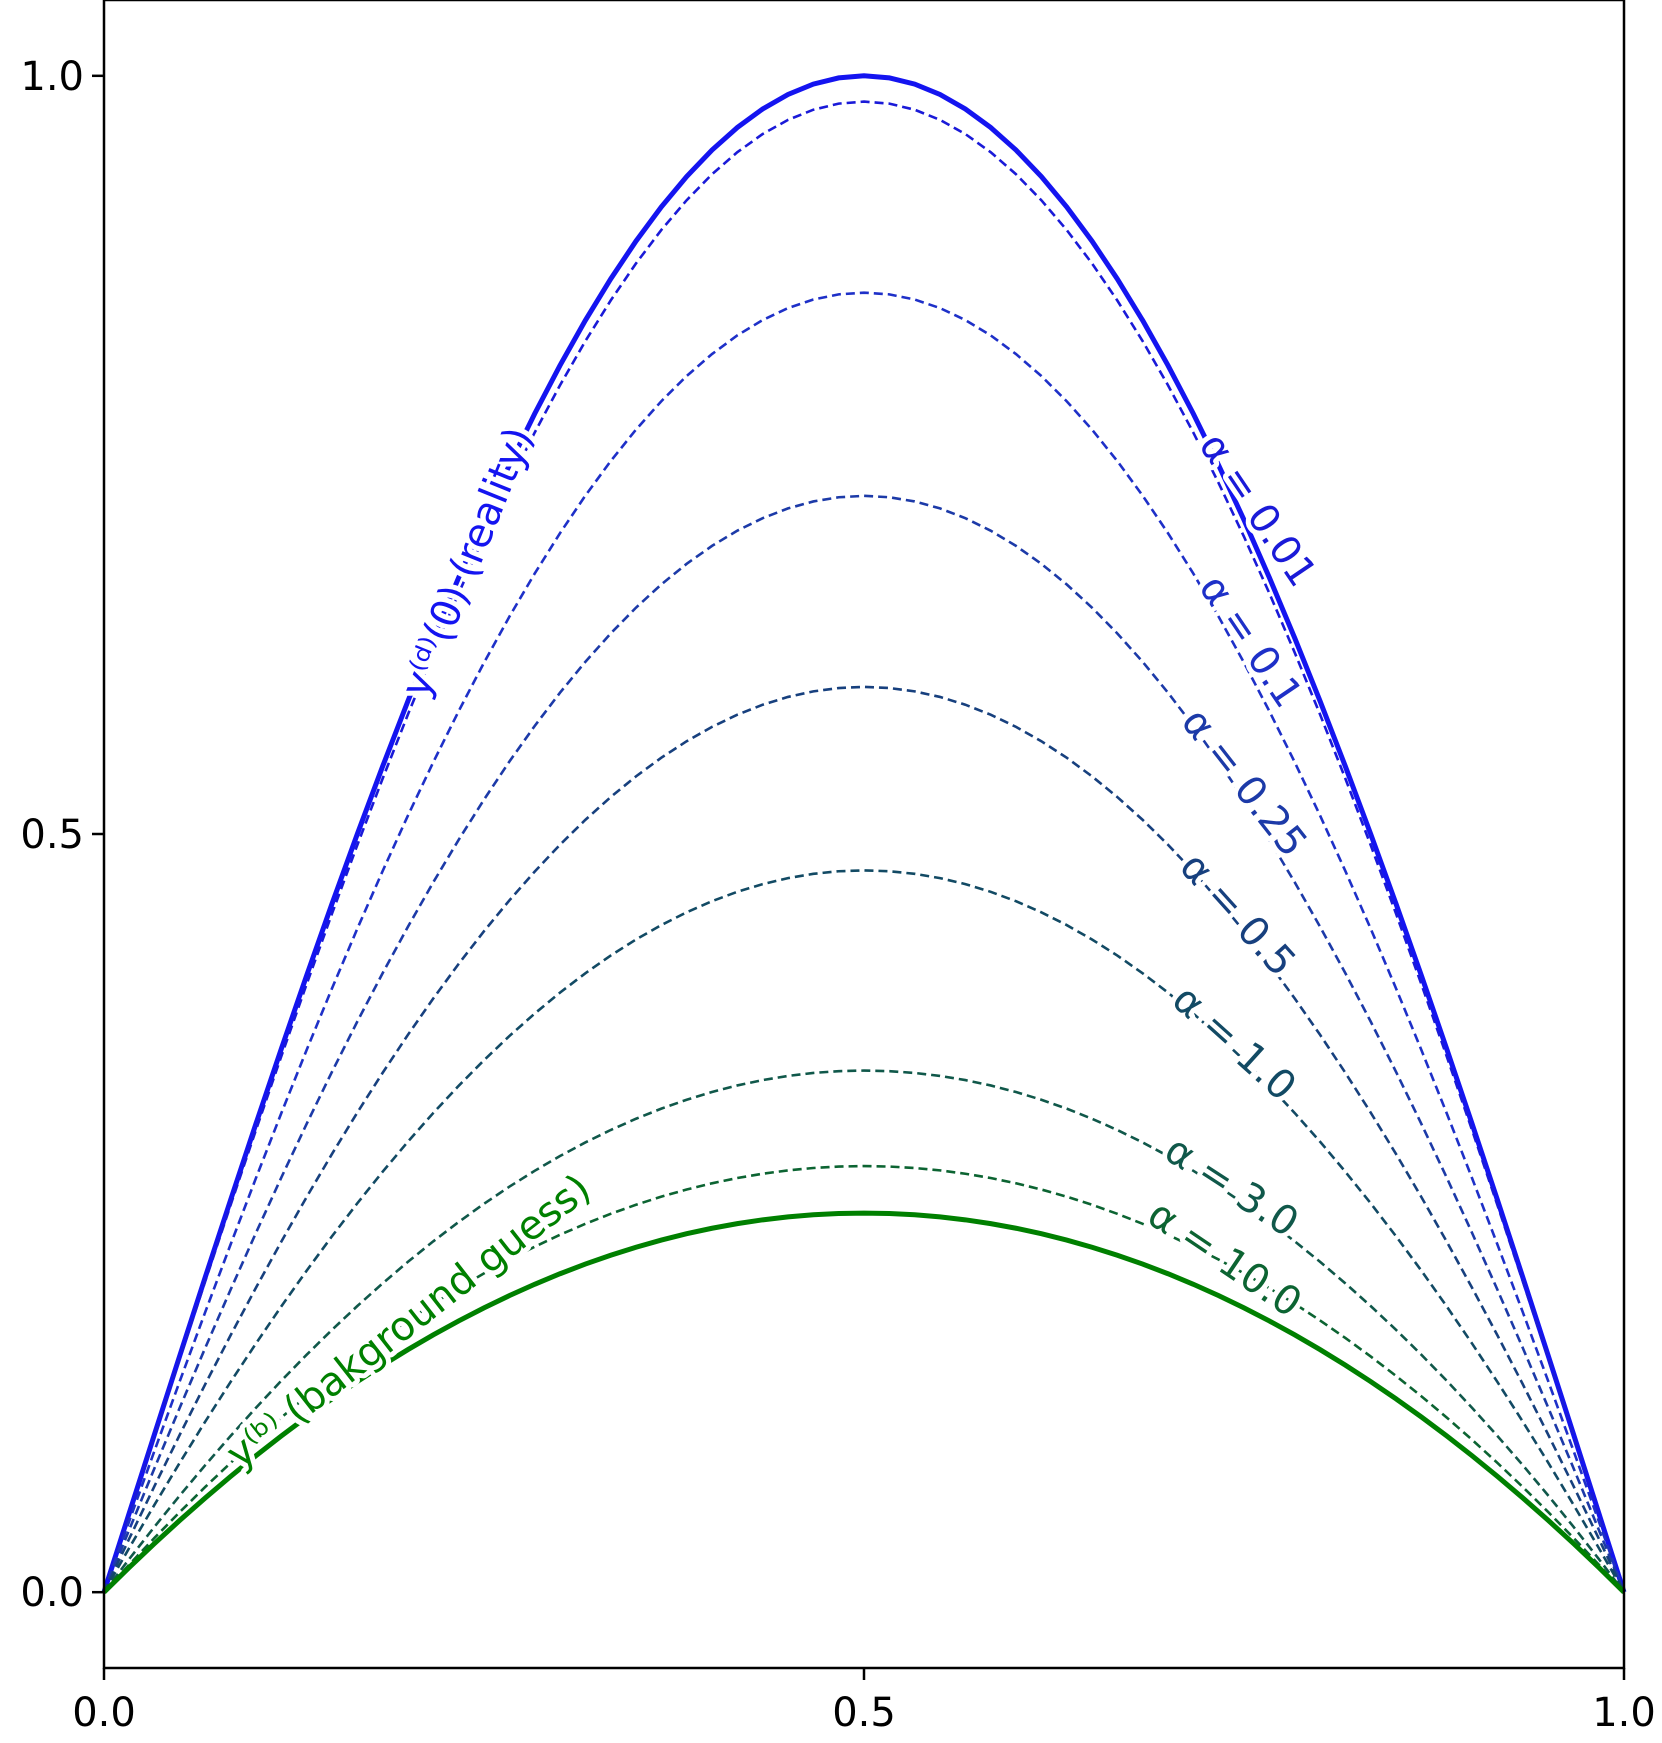  Describe the element at coordinates (1624, 1713) in the screenshot. I see `x-tick-label: 1.0` at that location.